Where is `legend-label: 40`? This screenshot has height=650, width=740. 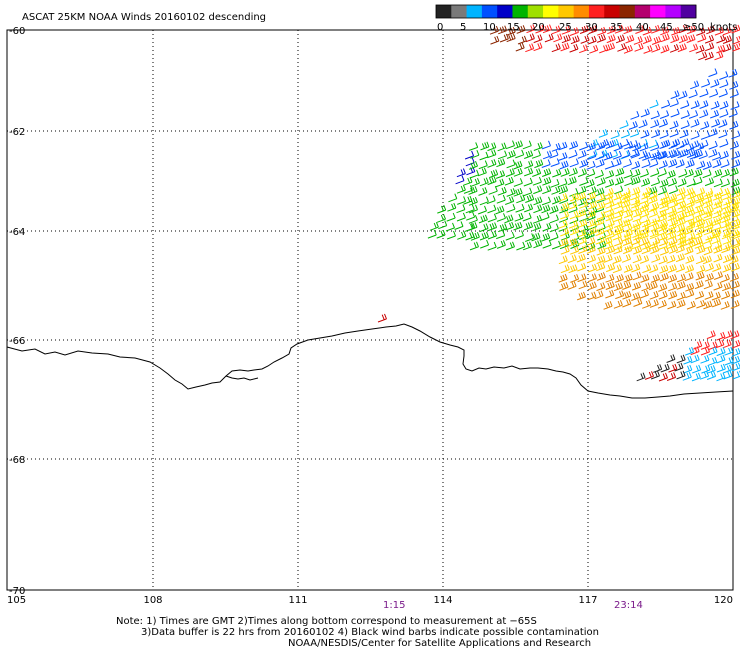 legend-label: 40 is located at coordinates (642, 27).